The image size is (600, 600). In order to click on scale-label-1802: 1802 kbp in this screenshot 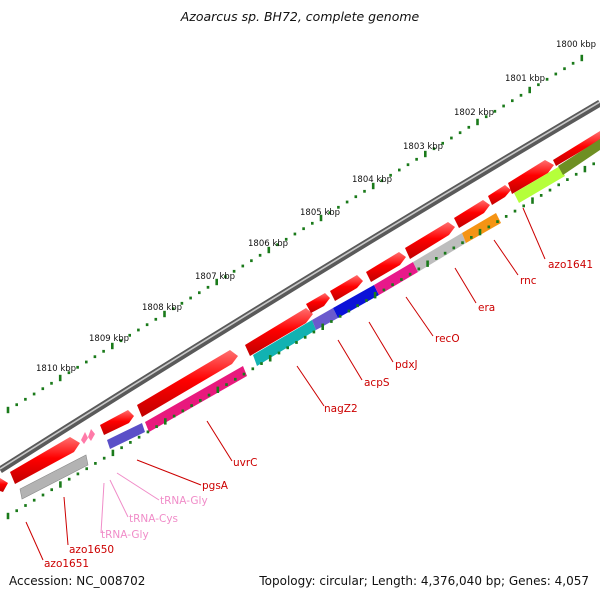, I will do `click(474, 113)`.